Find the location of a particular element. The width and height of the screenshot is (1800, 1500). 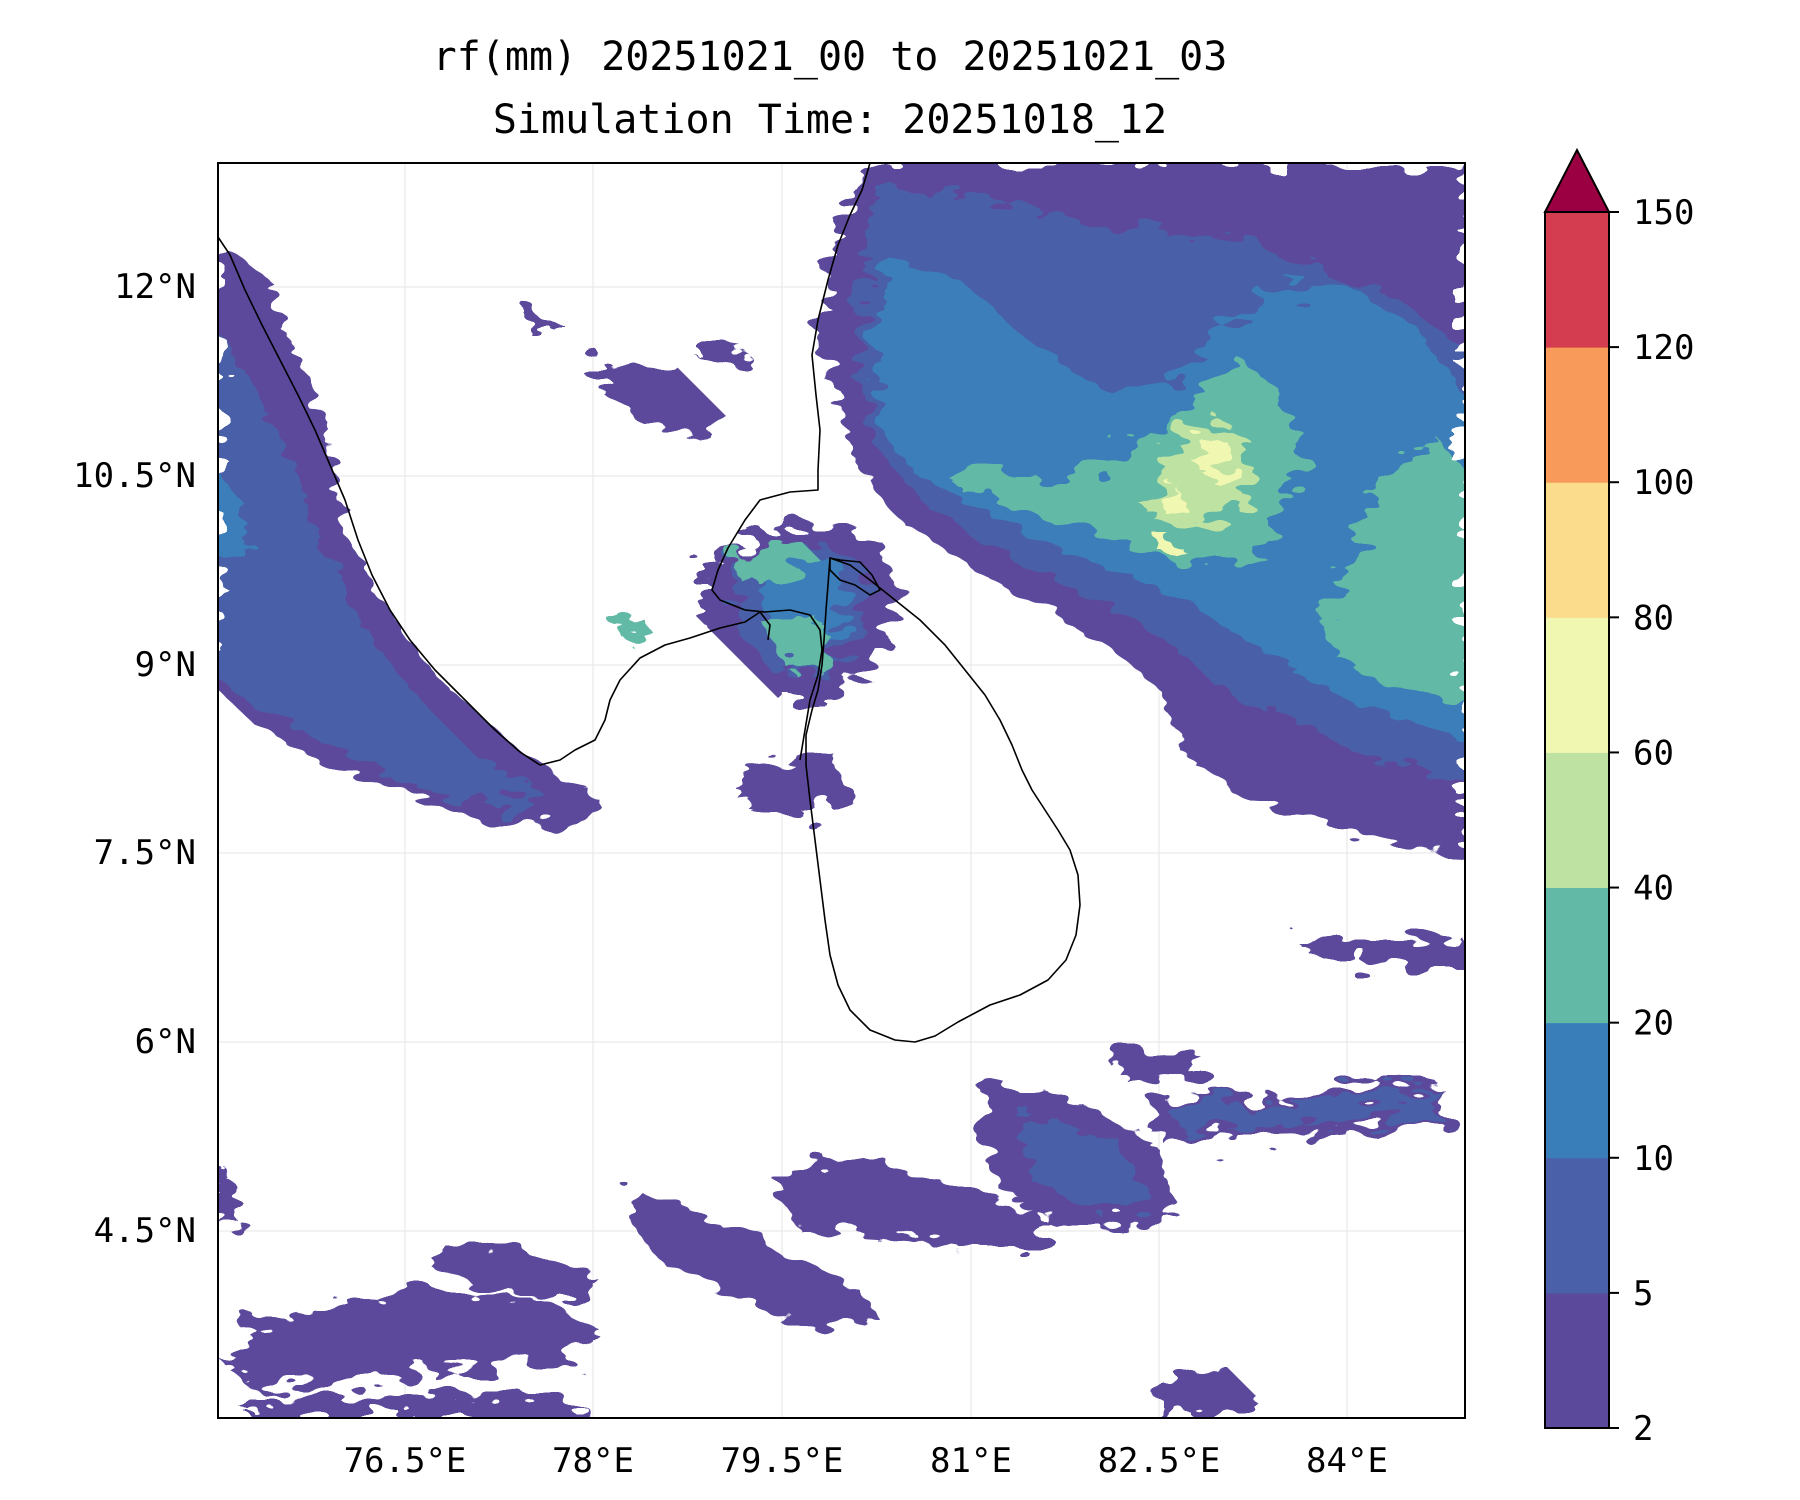

colorbar-tick-label: 20 is located at coordinates (1653, 1024).